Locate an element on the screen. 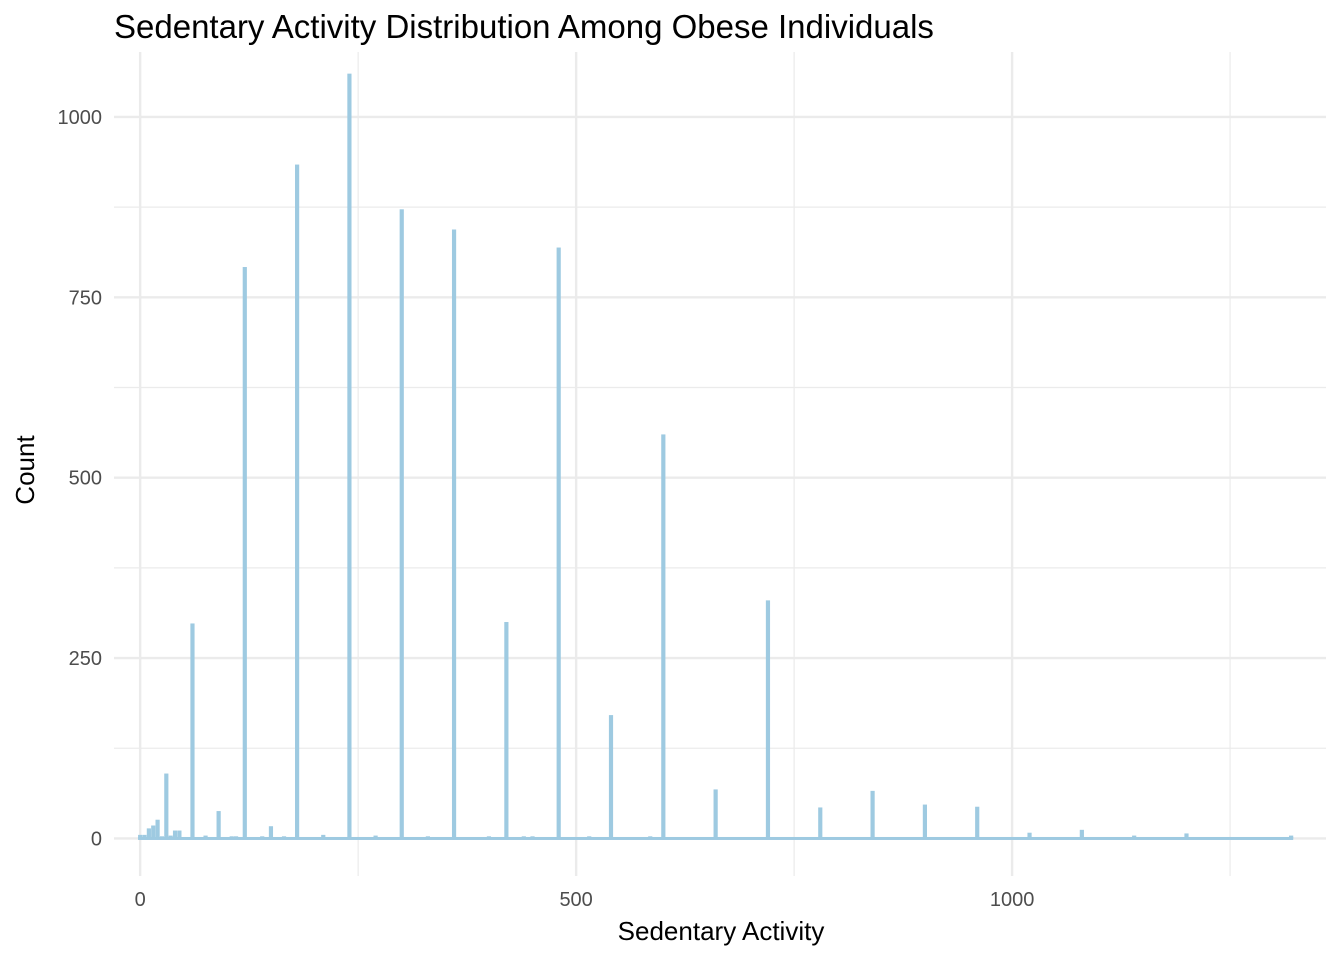 This screenshot has width=1344, height=960. y-tick-label: 0 is located at coordinates (96, 839).